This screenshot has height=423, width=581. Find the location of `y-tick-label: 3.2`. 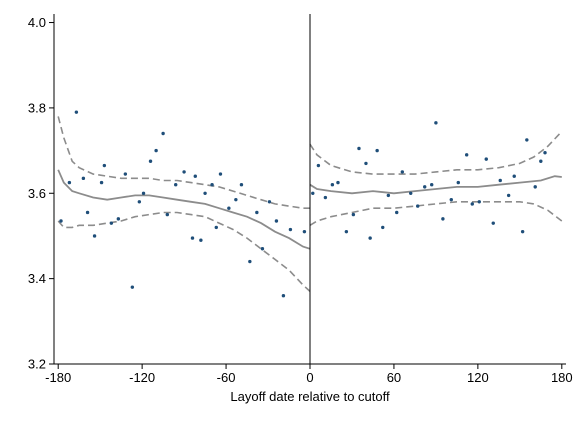

y-tick-label: 3.2 is located at coordinates (37, 364).